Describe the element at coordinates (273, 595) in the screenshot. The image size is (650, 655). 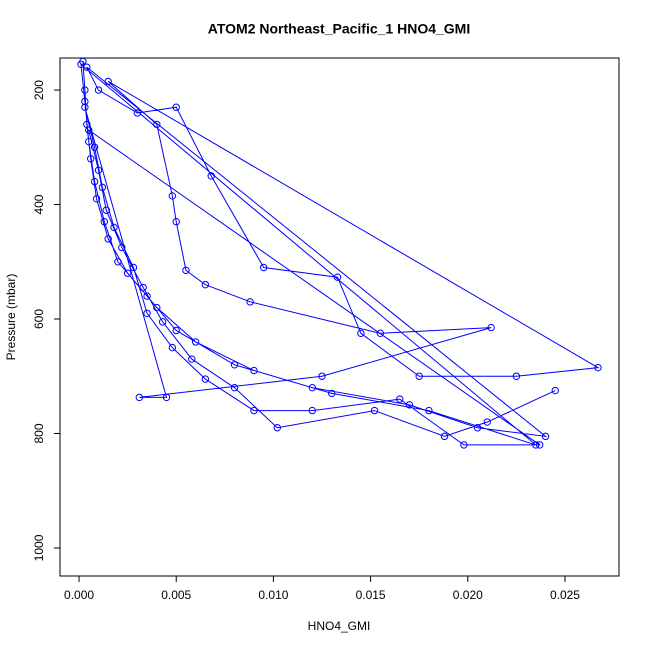
I see `x-tick-label: 0.010` at that location.